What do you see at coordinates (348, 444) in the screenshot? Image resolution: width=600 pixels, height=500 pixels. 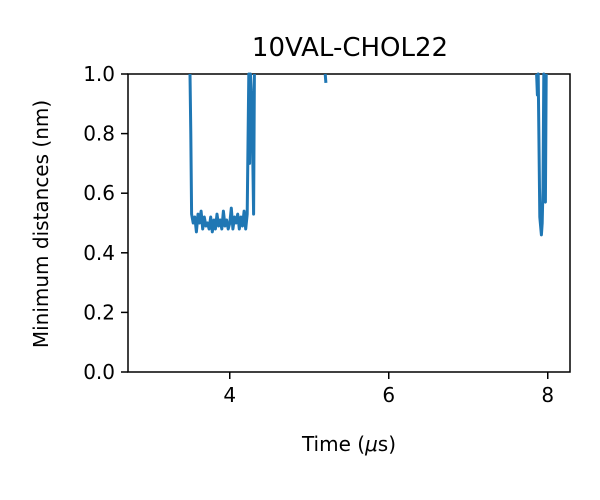 I see `x-axis-label: Time (μs)` at bounding box center [348, 444].